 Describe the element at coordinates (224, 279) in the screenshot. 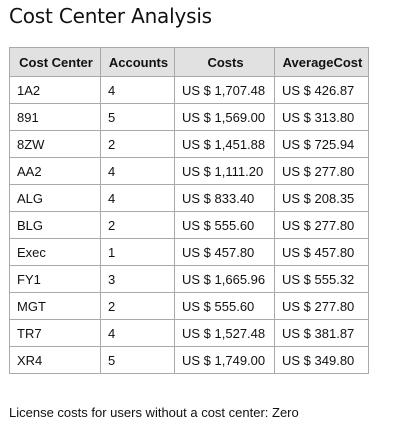

I see `costs-cell: US $ 1,665.96` at that location.